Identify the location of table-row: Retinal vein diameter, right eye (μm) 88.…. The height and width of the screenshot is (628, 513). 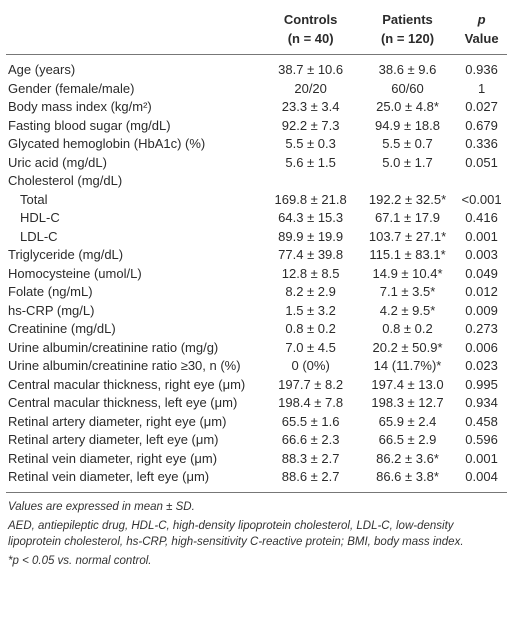
(256, 459).